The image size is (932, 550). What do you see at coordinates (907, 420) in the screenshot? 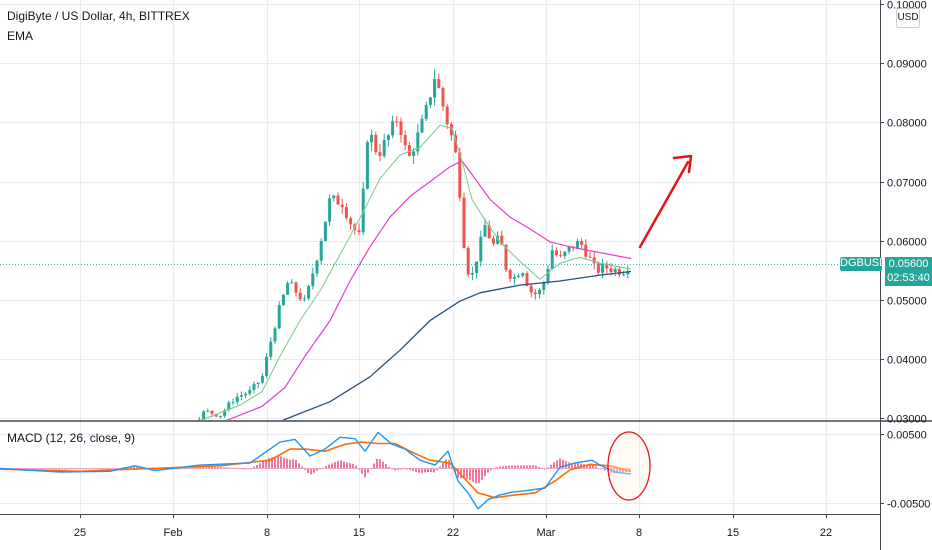
I see `price-tick-label-7: 0.03000` at bounding box center [907, 420].